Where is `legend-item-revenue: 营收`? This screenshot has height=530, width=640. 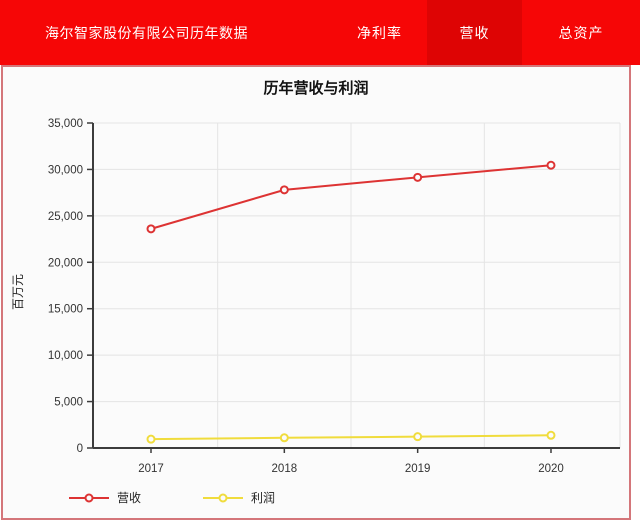
legend-item-revenue: 营收 is located at coordinates (105, 497).